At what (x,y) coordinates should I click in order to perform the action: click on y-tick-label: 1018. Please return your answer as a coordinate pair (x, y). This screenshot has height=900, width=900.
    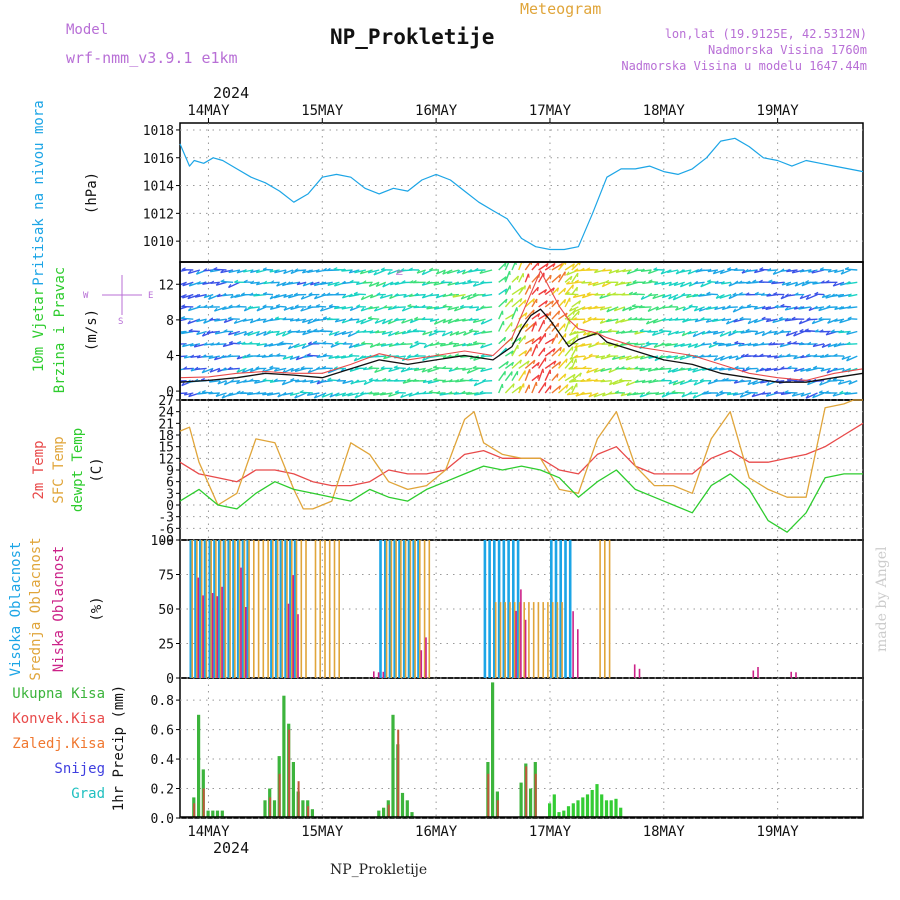
    Looking at the image, I should click on (158, 131).